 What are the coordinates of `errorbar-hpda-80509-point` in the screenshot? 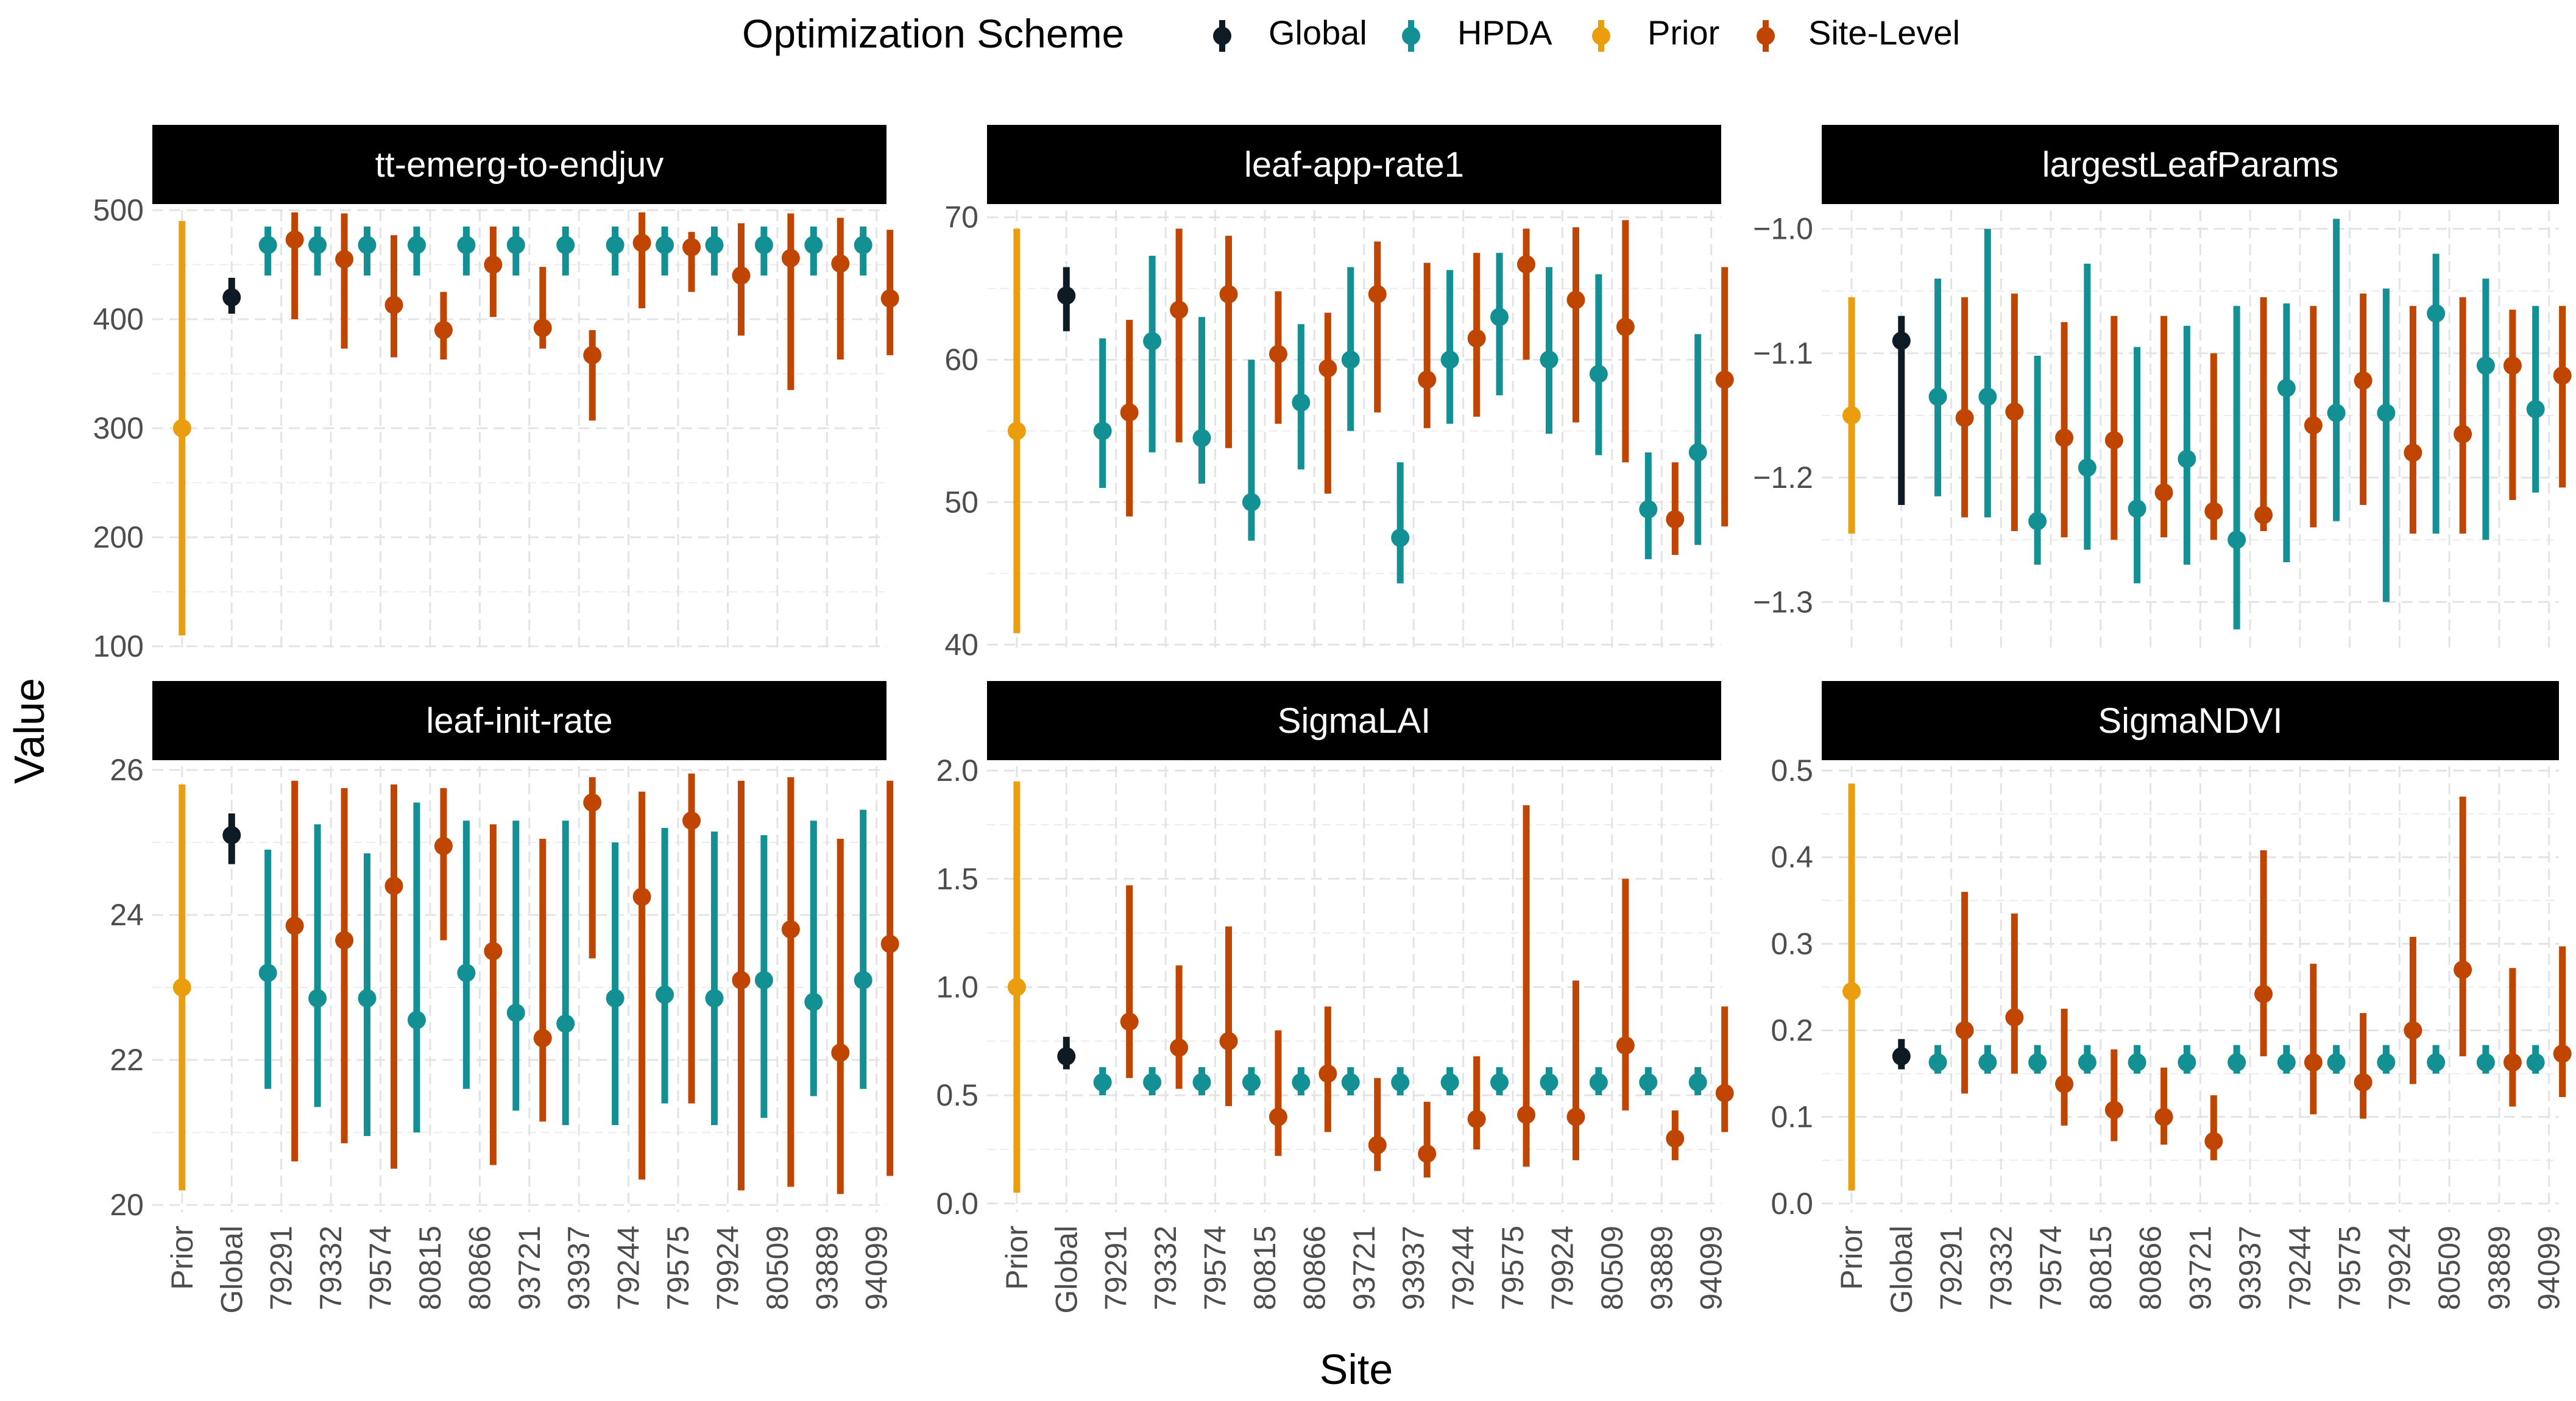 It's located at (2436, 313).